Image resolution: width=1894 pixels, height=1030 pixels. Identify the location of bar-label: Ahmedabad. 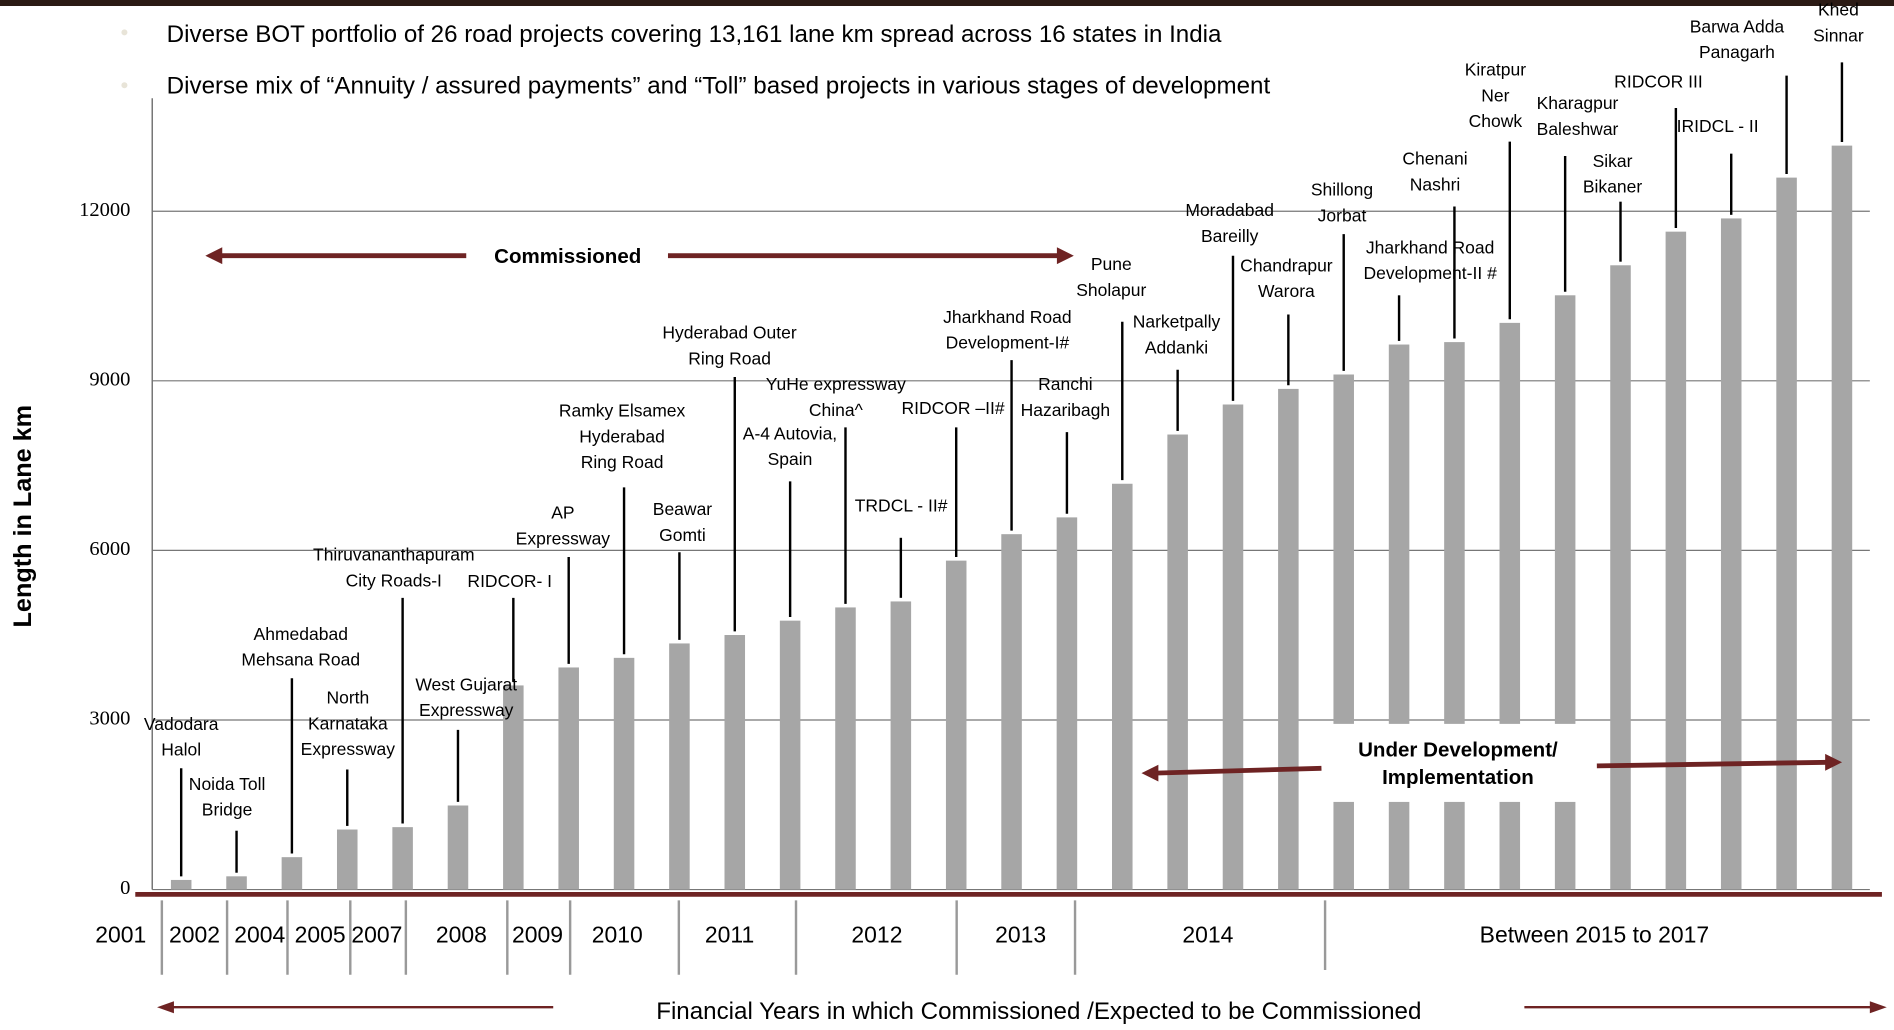
(301, 634).